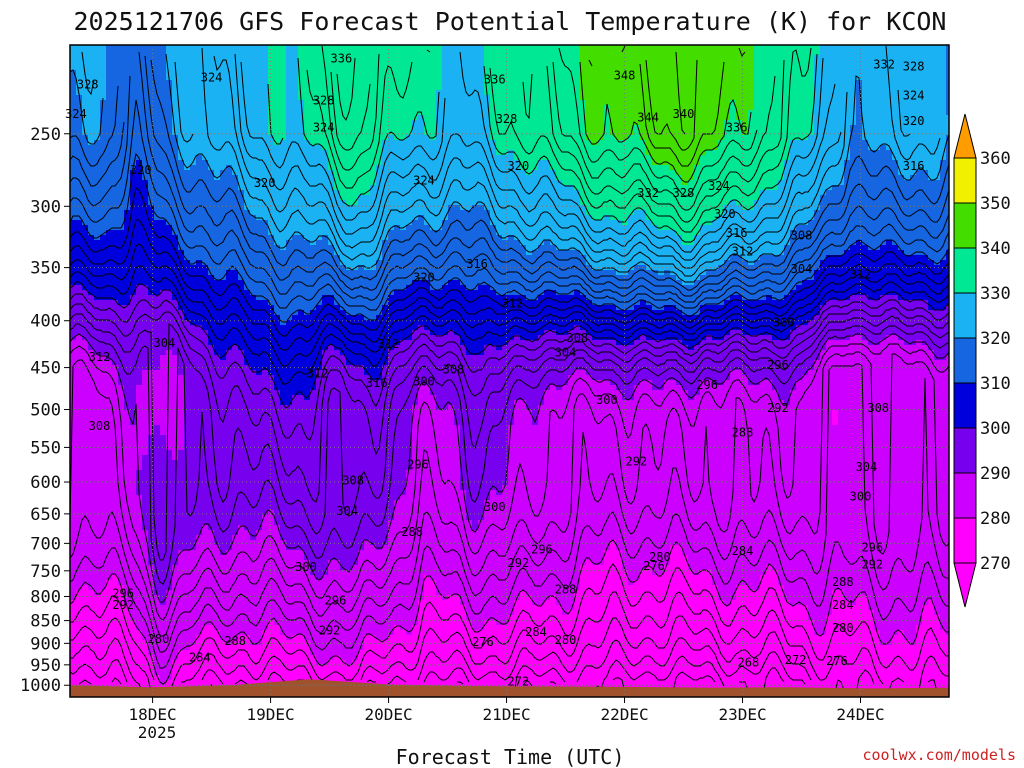  I want to click on colorbar-label: 310, so click(995, 384).